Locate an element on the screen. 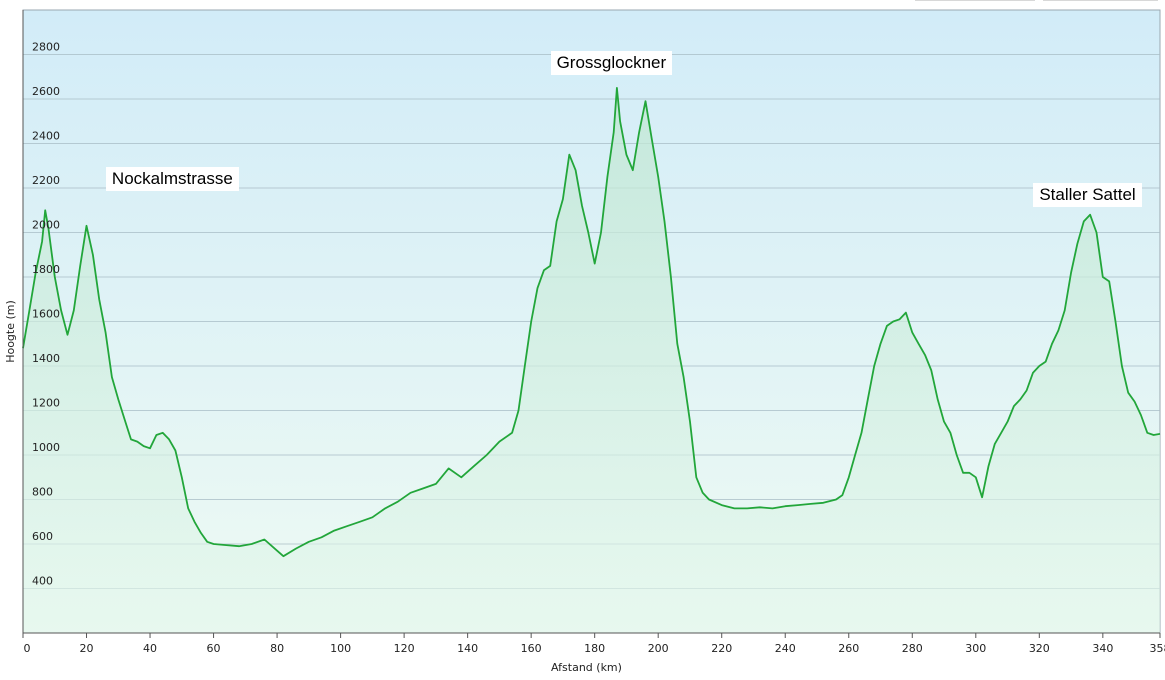 The height and width of the screenshot is (680, 1165). y-tick-label: 2400 is located at coordinates (46, 136).